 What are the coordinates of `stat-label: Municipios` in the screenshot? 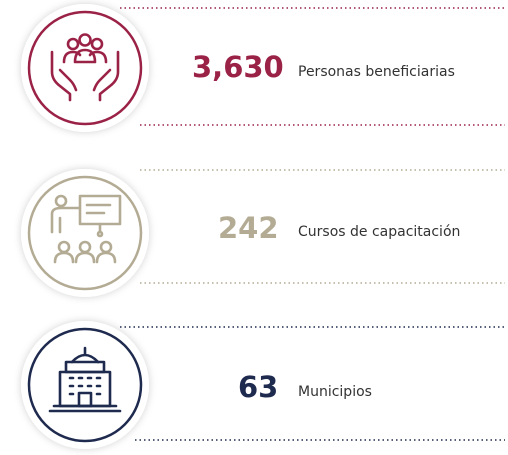 It's located at (335, 392).